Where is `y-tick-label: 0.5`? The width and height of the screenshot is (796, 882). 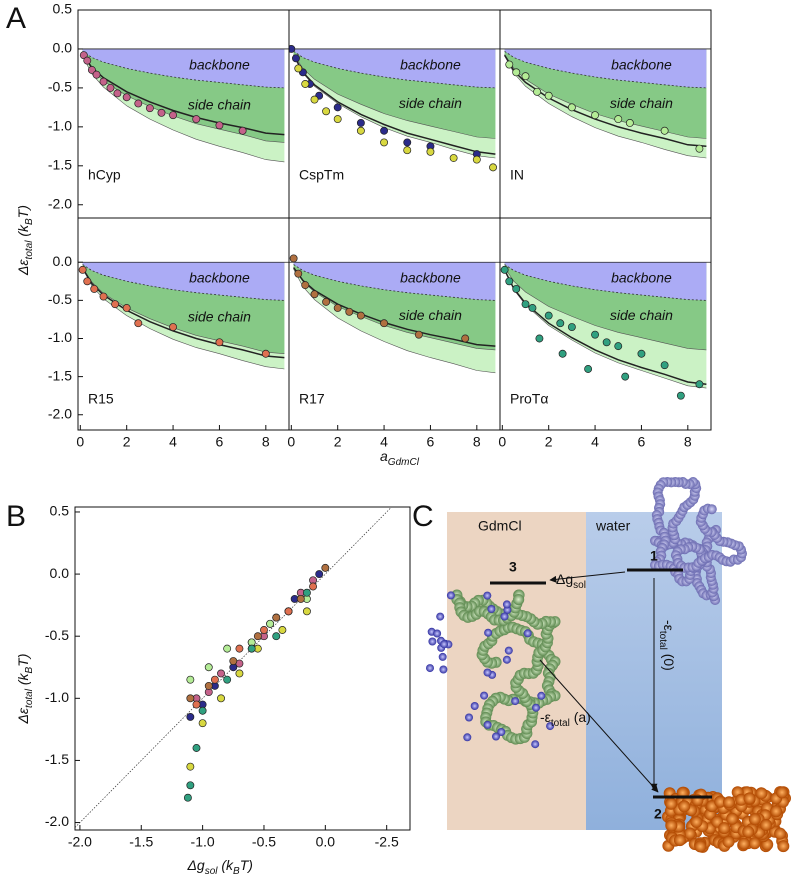
y-tick-label: 0.5 is located at coordinates (63, 9).